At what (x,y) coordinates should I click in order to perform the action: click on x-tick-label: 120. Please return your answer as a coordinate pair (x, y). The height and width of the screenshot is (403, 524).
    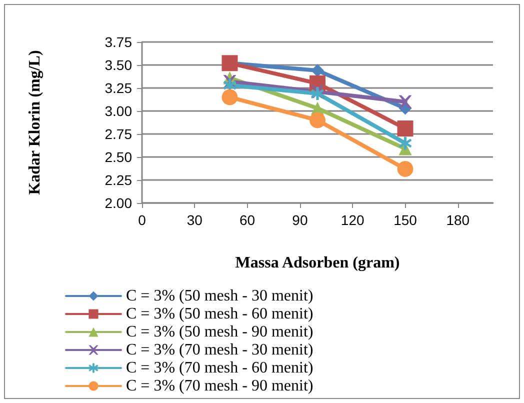
    Looking at the image, I should click on (352, 220).